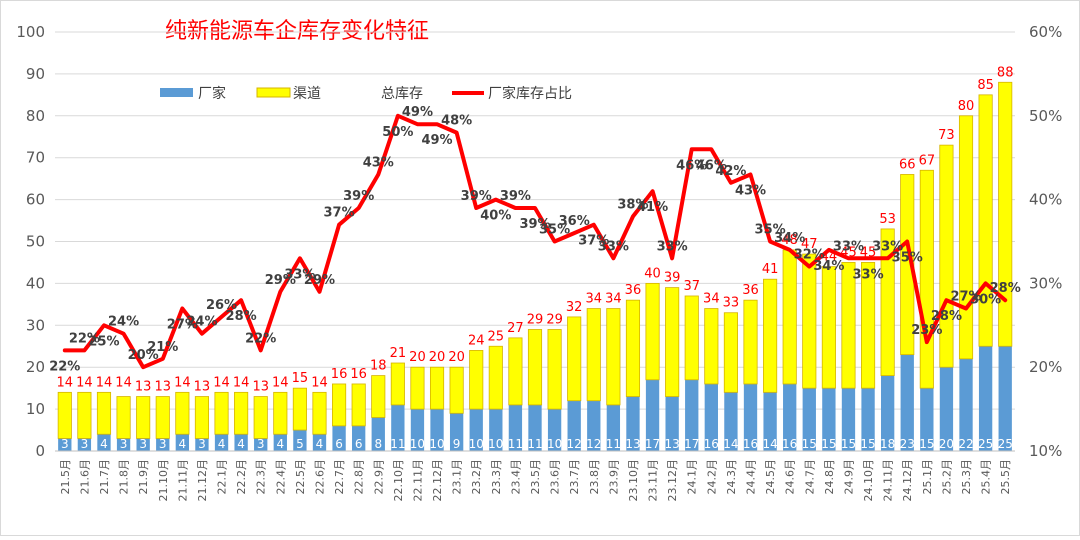  What do you see at coordinates (378, 162) in the screenshot?
I see `ratio-value-label: 43%` at bounding box center [378, 162].